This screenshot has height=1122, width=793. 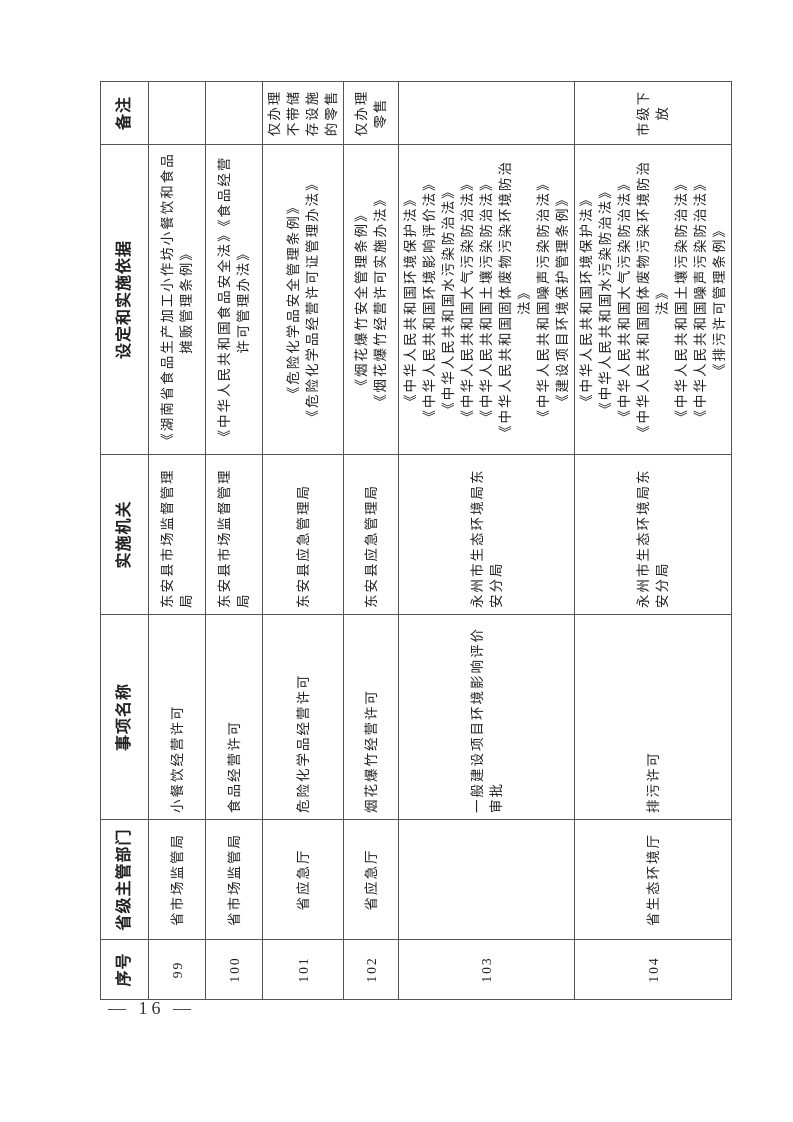 I want to click on legal-basis: 《中华人民共和国食品安全法》《食品经营许可管理办法》, so click(x=234, y=299).